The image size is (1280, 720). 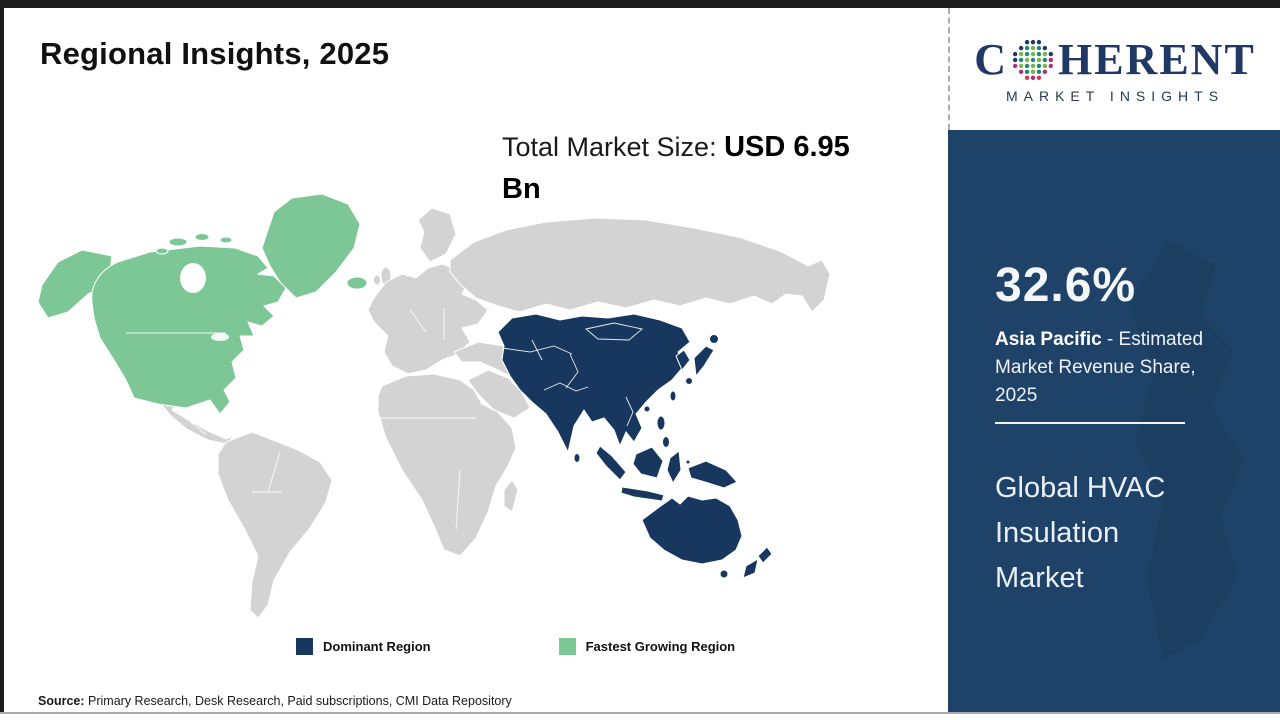 I want to click on source-label: Source:, so click(x=61, y=701).